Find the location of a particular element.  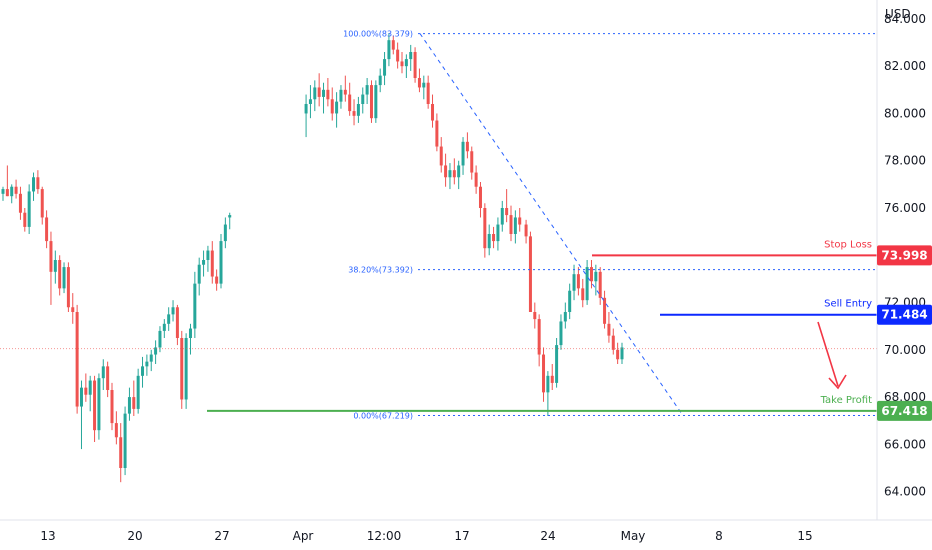

down-arrow-icon is located at coordinates (828, 354).